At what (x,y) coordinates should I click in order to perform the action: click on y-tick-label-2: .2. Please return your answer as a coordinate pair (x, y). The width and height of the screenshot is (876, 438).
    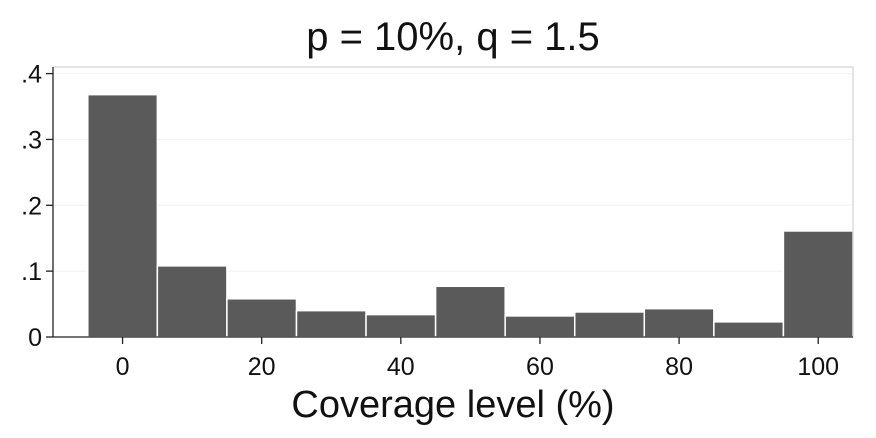
    Looking at the image, I should click on (31, 206).